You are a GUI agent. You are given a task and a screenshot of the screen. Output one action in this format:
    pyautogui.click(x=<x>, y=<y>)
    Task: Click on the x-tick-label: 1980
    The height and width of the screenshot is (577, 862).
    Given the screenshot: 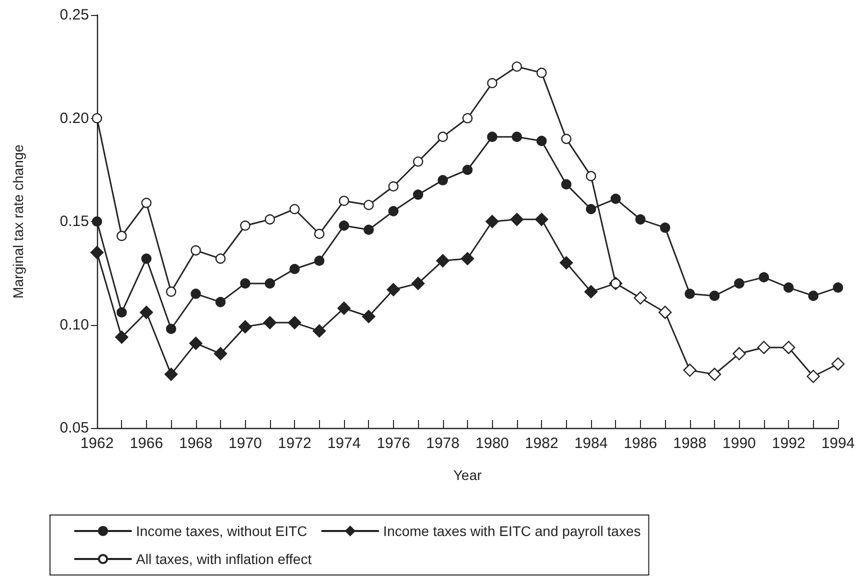 What is the action you would take?
    pyautogui.click(x=492, y=443)
    